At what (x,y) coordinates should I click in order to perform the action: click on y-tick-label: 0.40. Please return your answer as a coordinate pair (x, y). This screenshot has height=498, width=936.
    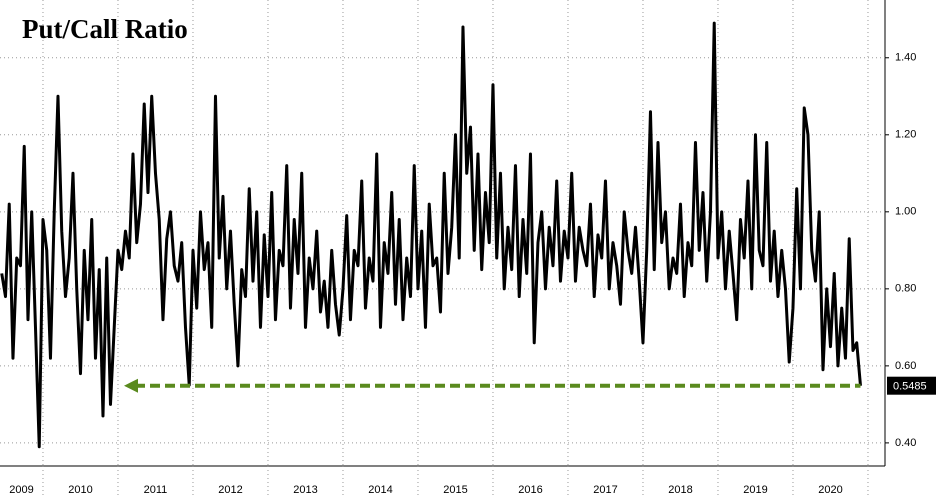
    Looking at the image, I should click on (905, 443).